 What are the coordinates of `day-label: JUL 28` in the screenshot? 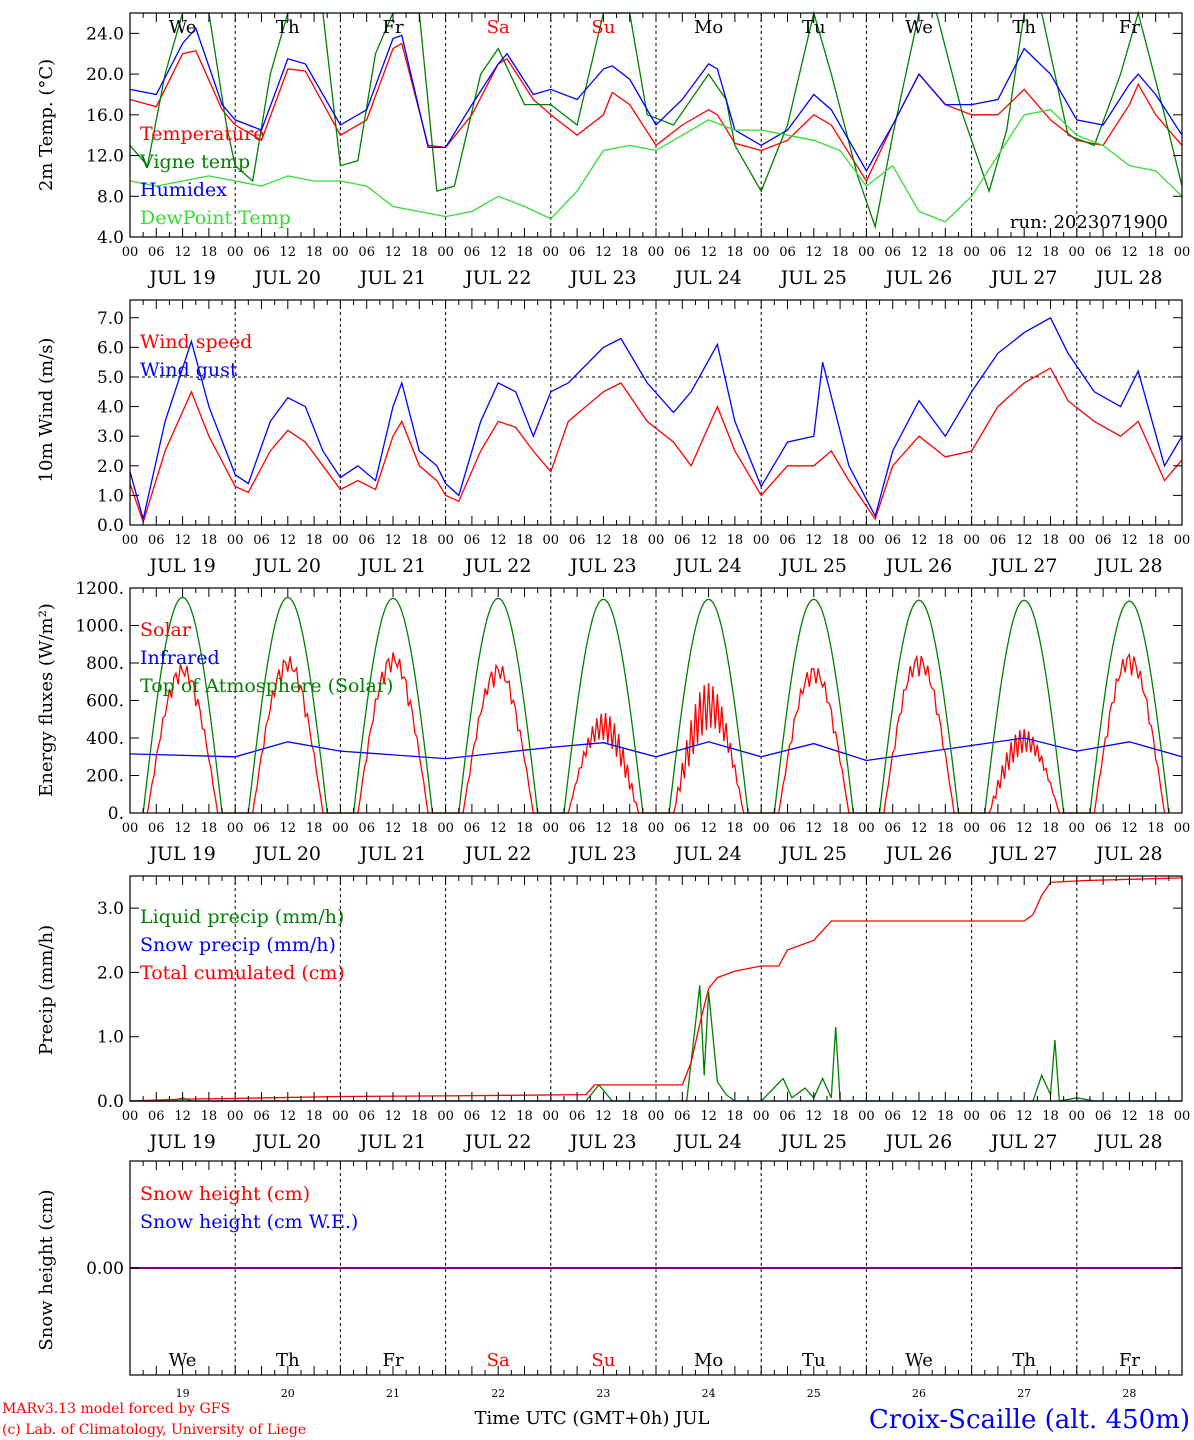 It's located at (1128, 854).